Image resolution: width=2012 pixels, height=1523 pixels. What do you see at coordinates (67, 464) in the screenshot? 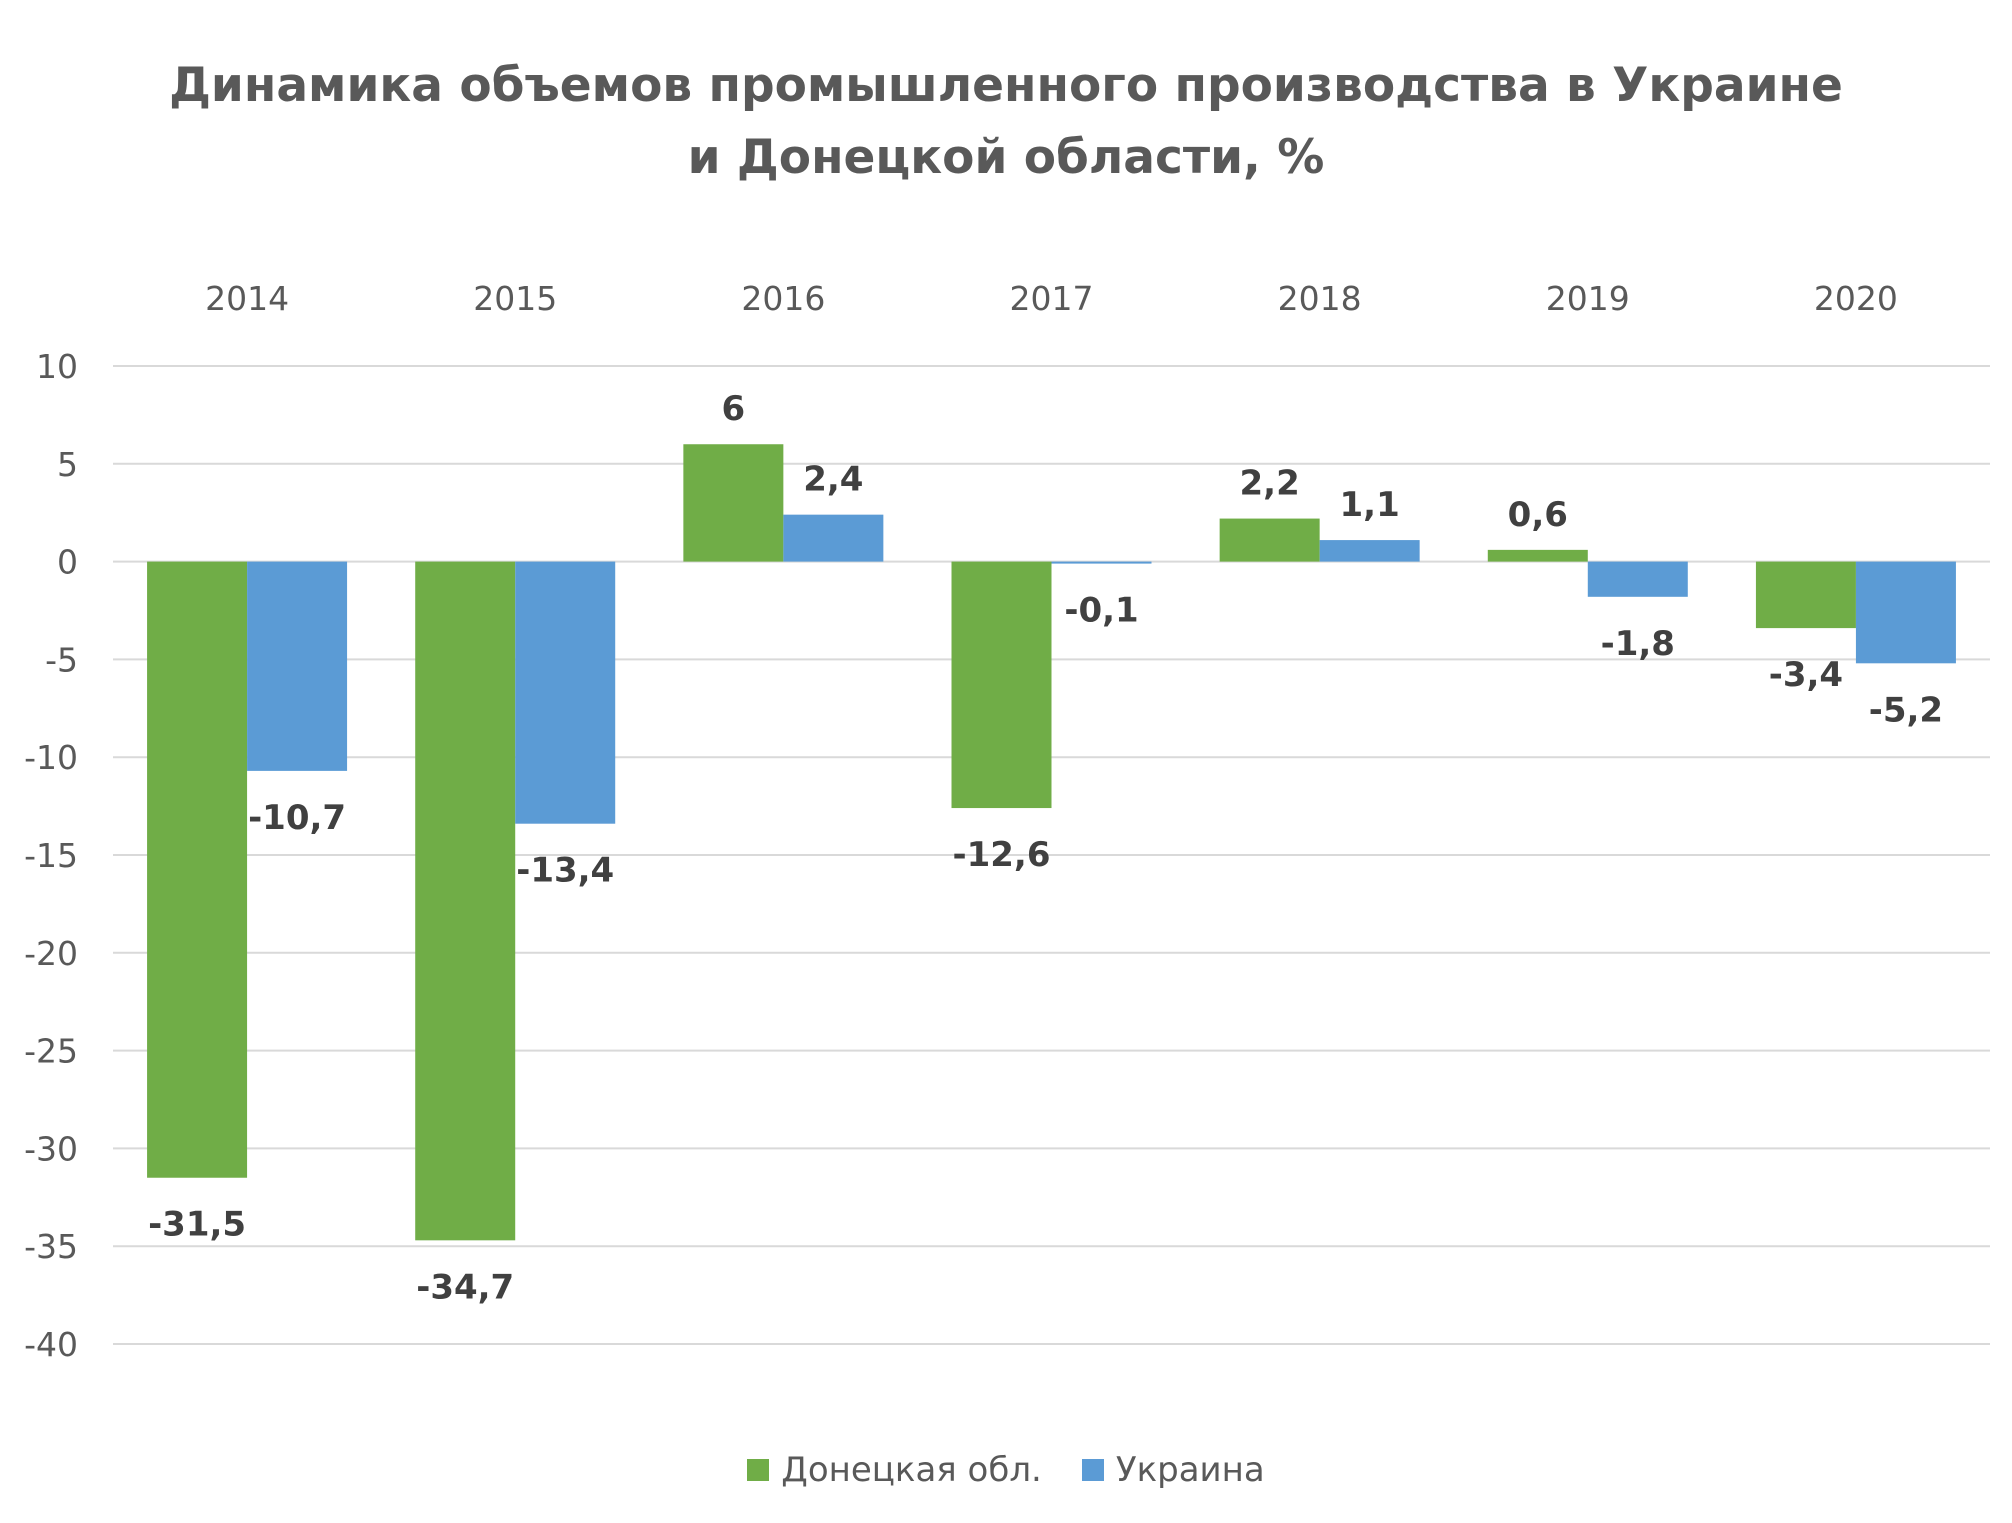
I see `y-tick-label: 5` at bounding box center [67, 464].